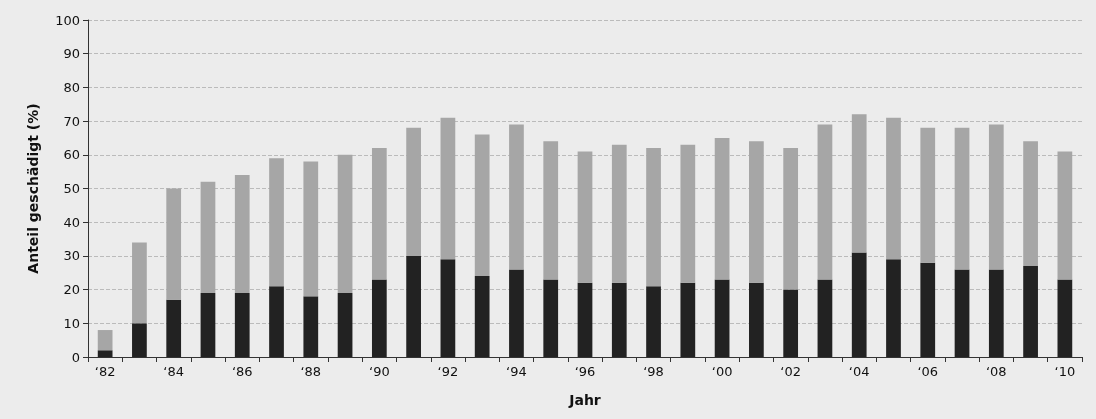 The image size is (1096, 419). I want to click on y-tick-label: 40, so click(71, 222).